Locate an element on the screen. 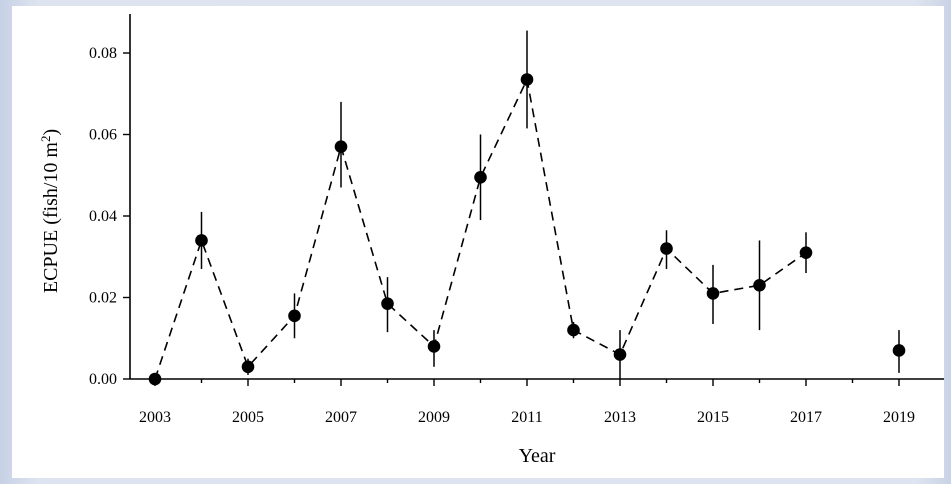  x-tick-label: 2003 is located at coordinates (155, 417).